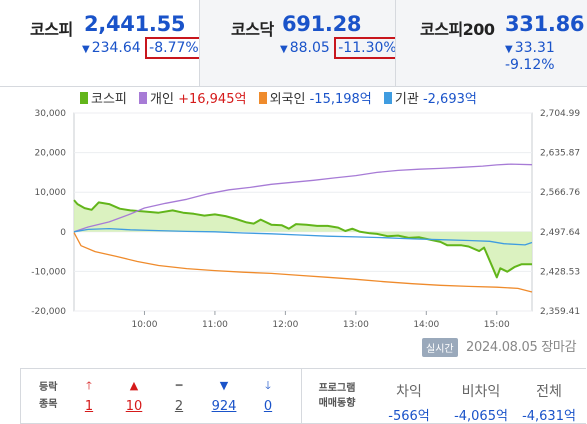  What do you see at coordinates (337, 396) in the screenshot?
I see `program-trading-label: 프로그램 매매동향` at bounding box center [337, 396].